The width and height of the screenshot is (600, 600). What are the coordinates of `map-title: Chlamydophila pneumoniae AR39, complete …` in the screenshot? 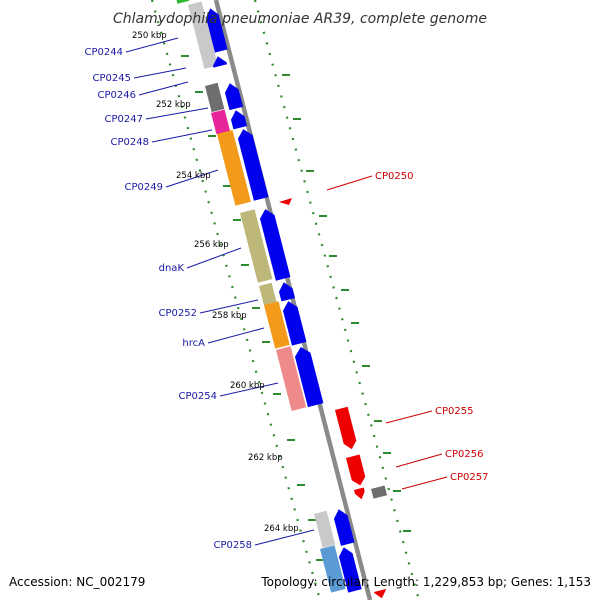 It's located at (300, 19).